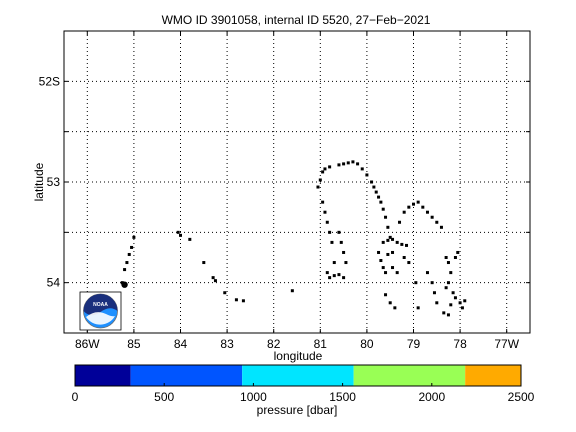  What do you see at coordinates (124, 284) in the screenshot?
I see `start-point` at bounding box center [124, 284].